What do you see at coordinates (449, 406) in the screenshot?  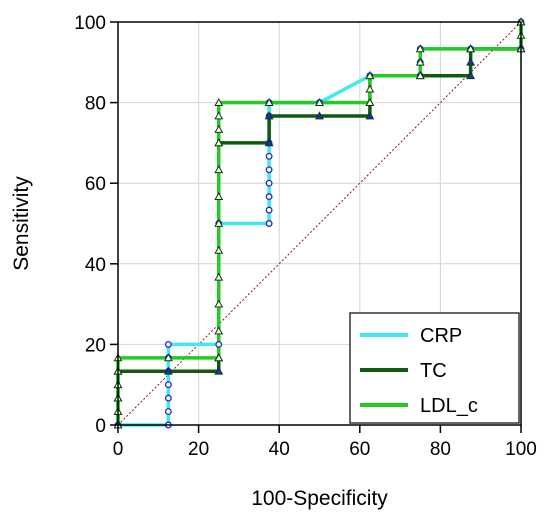 I see `legend-label-ldl-c: LDL_c` at bounding box center [449, 406].